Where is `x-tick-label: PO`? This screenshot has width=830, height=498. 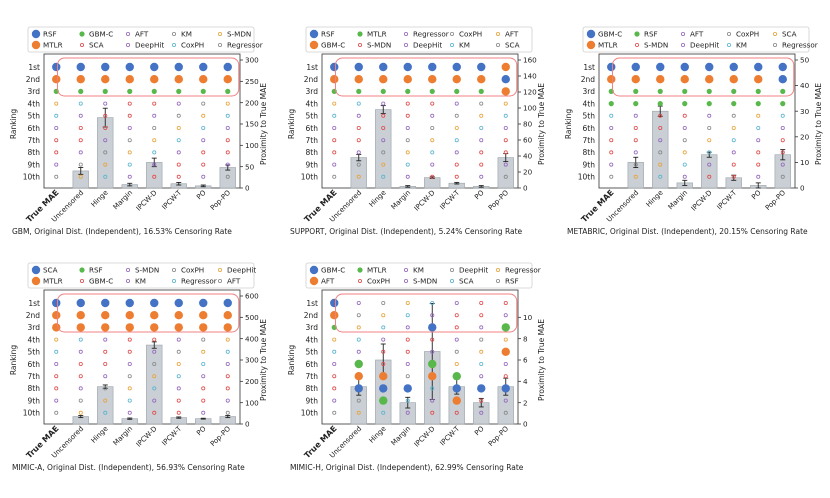
x-tick-label: PO is located at coordinates (201, 194).